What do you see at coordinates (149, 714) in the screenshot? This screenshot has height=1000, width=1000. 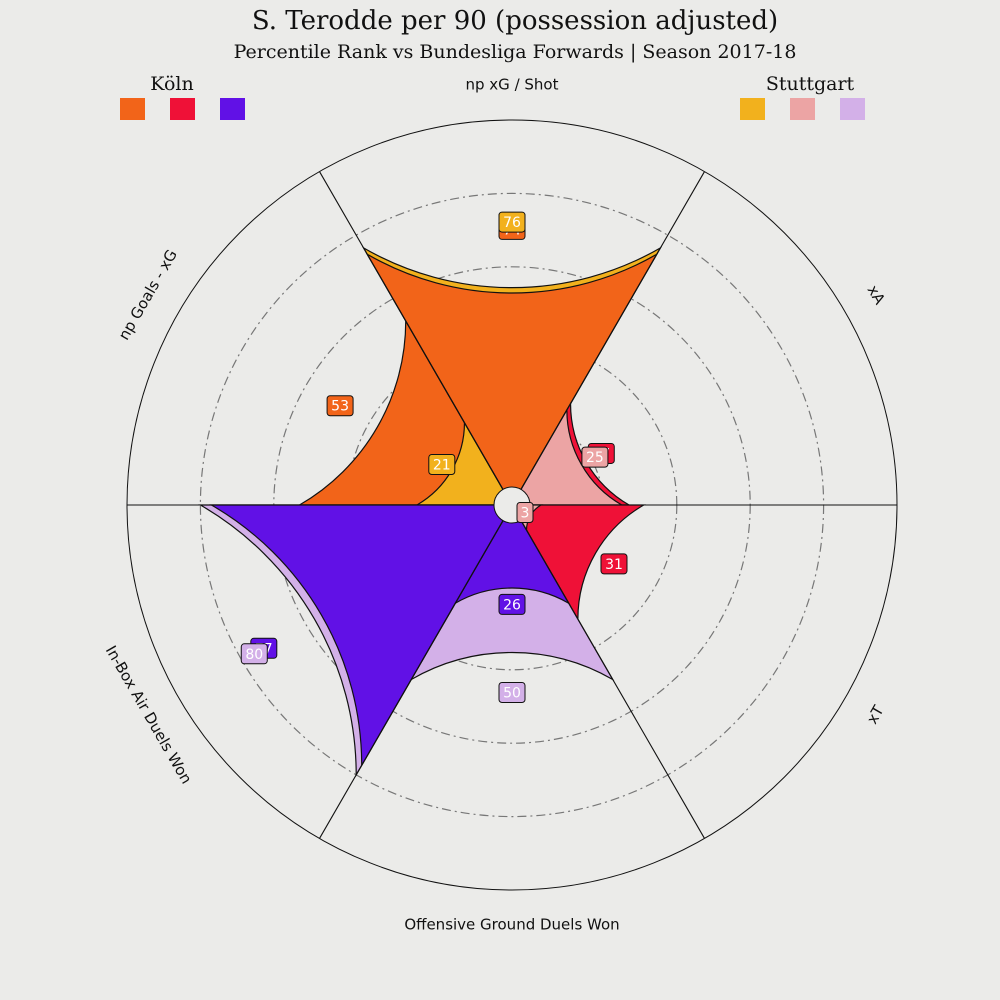 I see `param-label-in-box-air-duels-won: In-Box Air Duels Won` at bounding box center [149, 714].